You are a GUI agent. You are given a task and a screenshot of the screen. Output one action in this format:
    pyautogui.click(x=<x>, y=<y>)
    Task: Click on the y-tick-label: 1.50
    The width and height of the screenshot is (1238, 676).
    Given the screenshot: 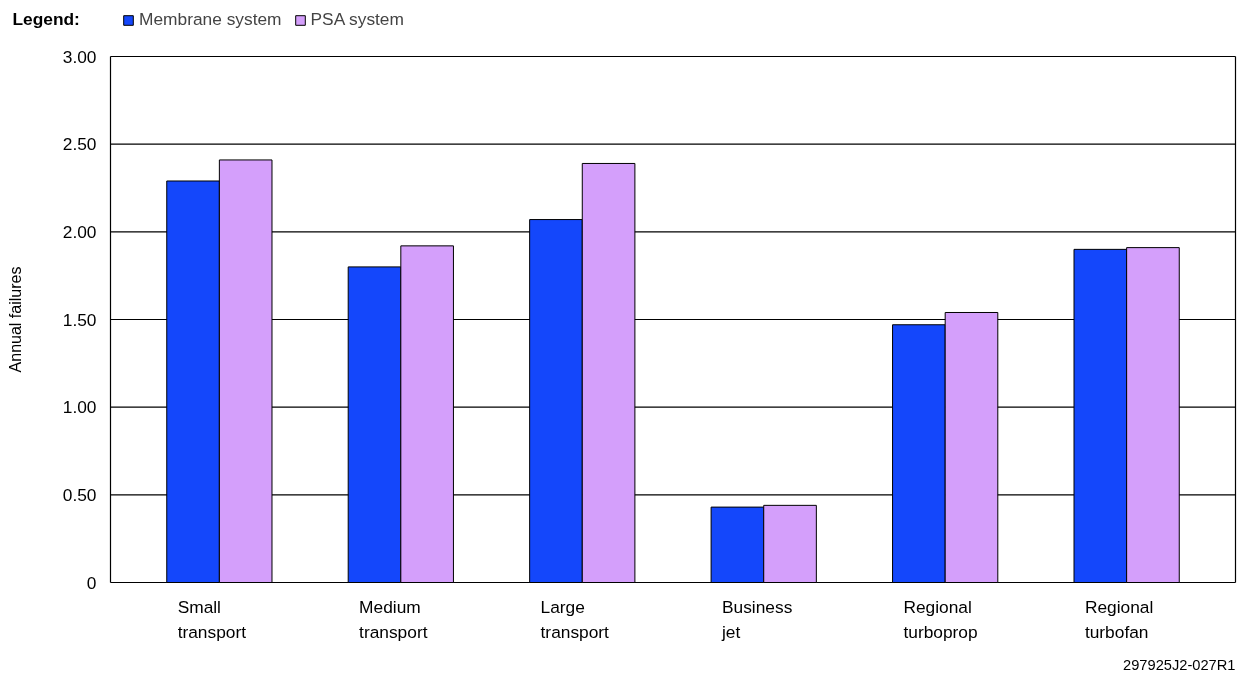 What is the action you would take?
    pyautogui.click(x=79, y=319)
    